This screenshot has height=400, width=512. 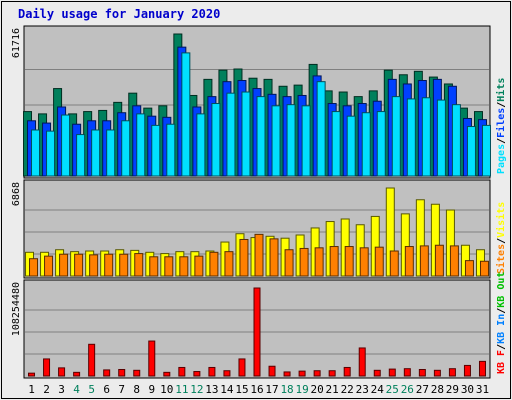 What do you see at coordinates (227, 389) in the screenshot?
I see `day-label-14: 14` at bounding box center [227, 389].